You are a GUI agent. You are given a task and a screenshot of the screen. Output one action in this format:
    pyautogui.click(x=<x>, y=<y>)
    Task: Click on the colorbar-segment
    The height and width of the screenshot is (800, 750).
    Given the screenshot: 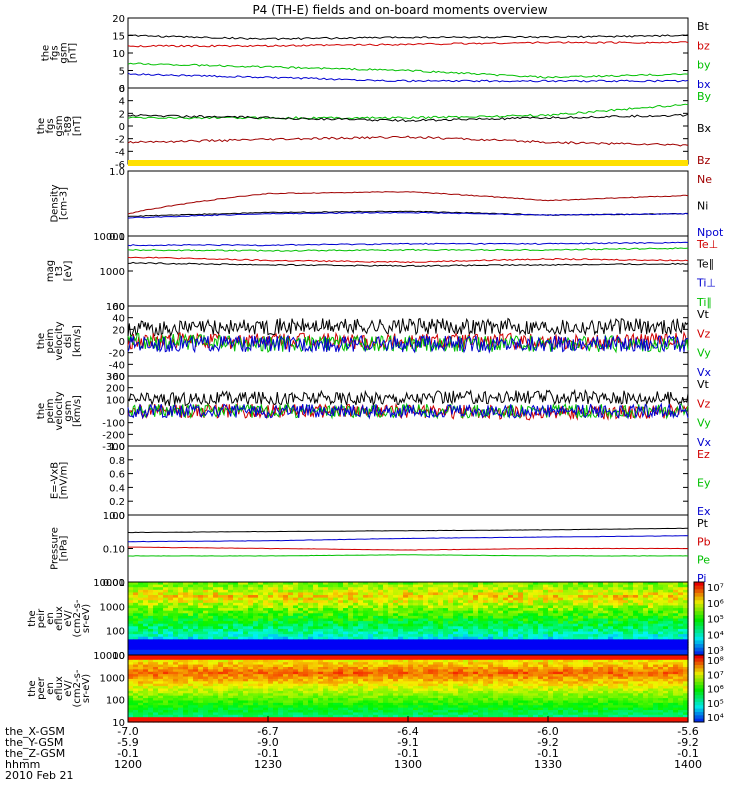 What is the action you would take?
    pyautogui.click(x=699, y=609)
    